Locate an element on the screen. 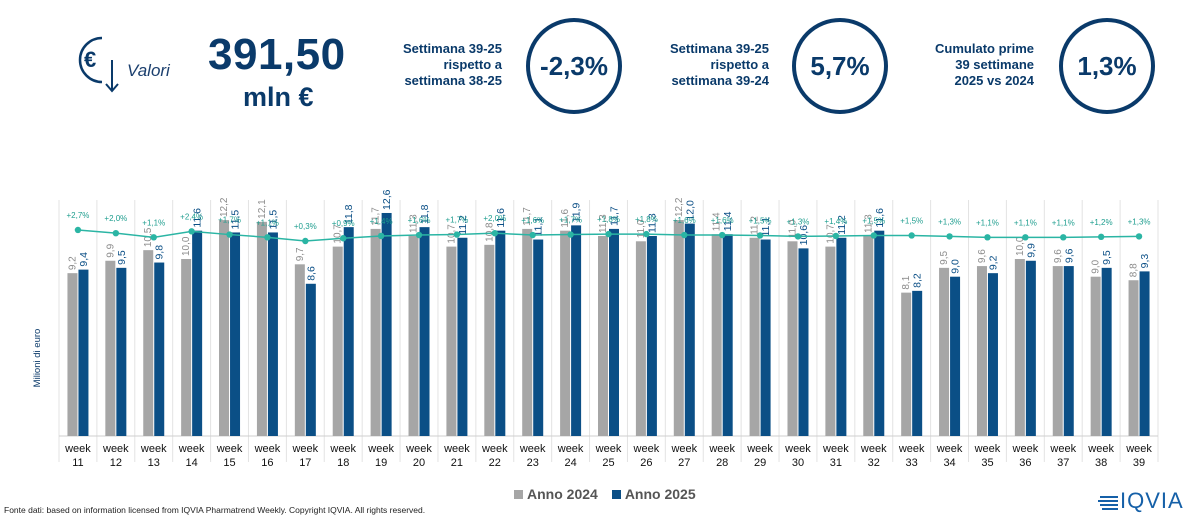 Image resolution: width=1203 pixels, height=517 pixels. legend-swatch-2024 is located at coordinates (518, 494).